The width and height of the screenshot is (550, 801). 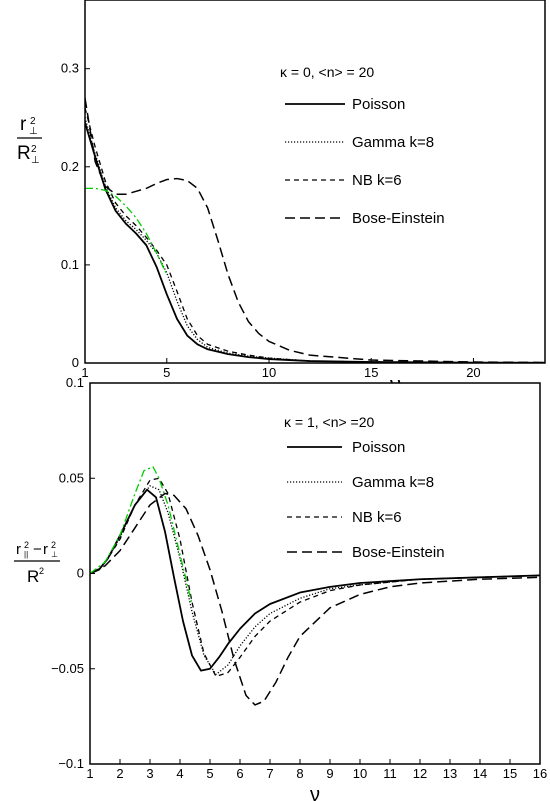 What do you see at coordinates (119, 773) in the screenshot?
I see `bottom-x-tick-label: 2` at bounding box center [119, 773].